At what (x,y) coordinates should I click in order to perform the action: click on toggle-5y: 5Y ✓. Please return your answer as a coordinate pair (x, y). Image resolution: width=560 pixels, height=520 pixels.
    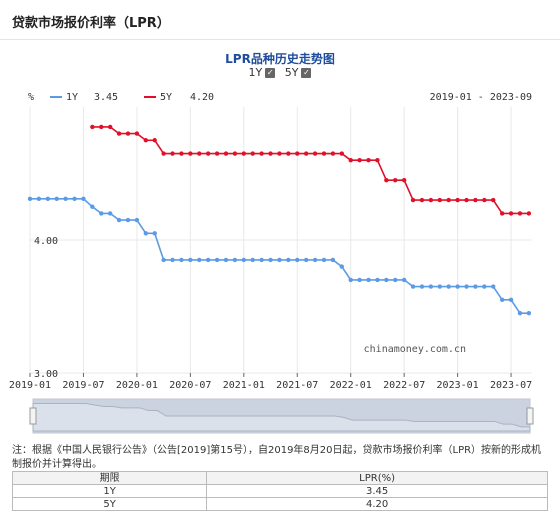
    Looking at the image, I should click on (298, 72).